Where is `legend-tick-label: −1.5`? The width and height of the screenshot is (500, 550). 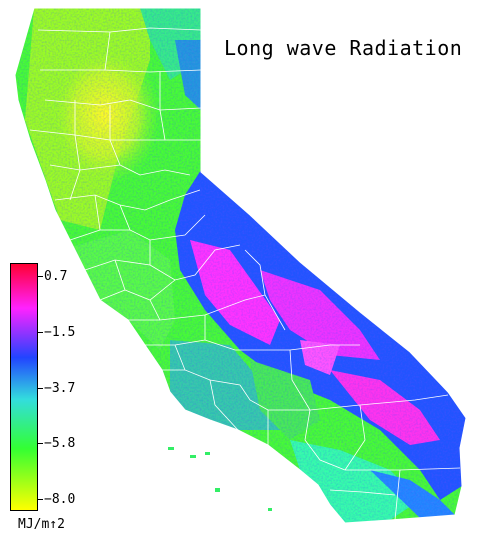 legend-tick-label: −1.5 is located at coordinates (60, 332).